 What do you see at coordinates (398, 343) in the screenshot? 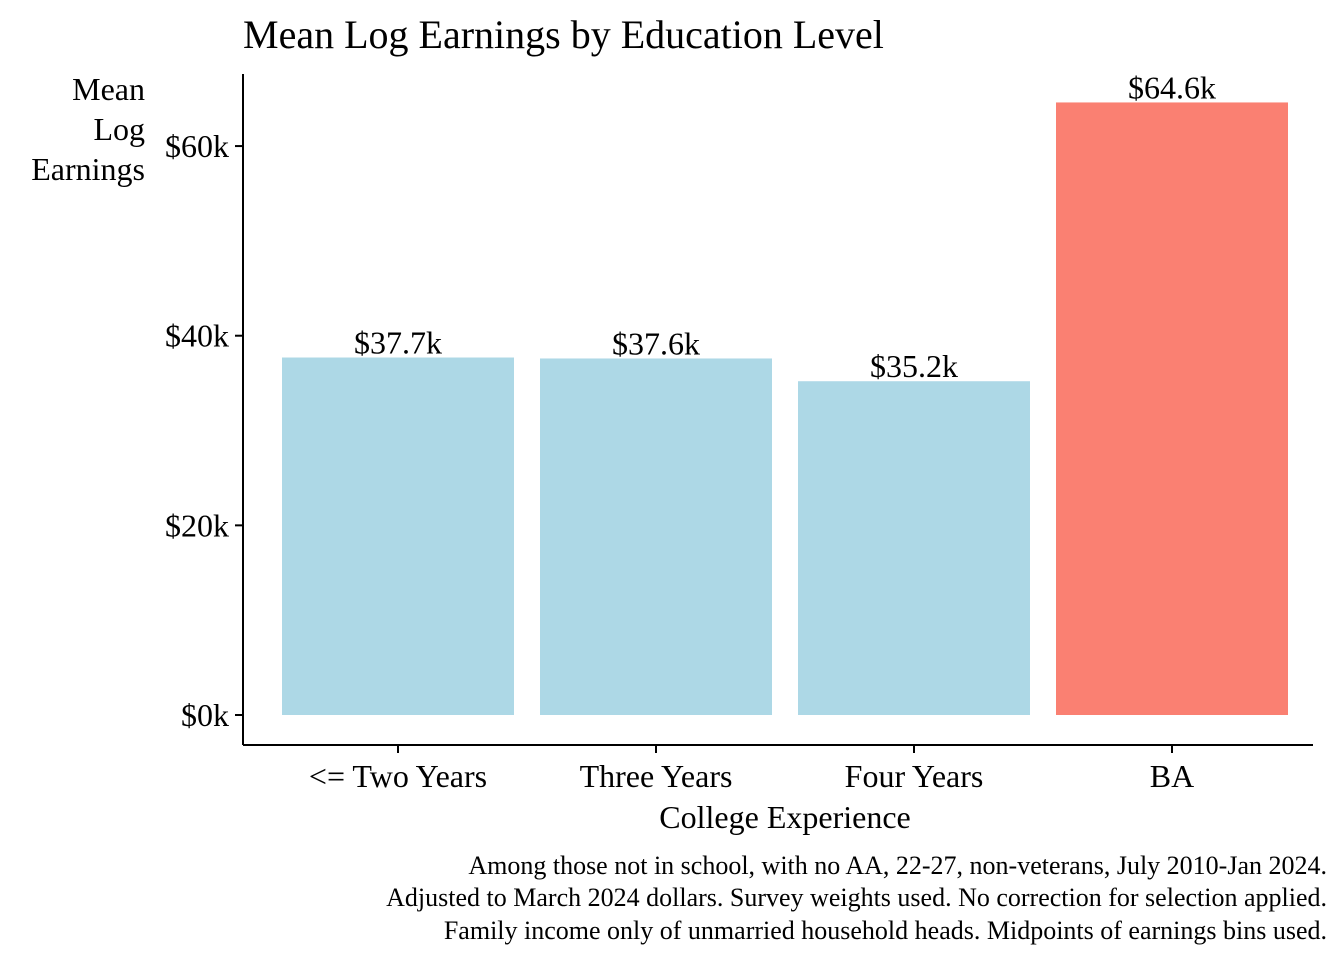
I see `bar-value-label: $37.7k` at bounding box center [398, 343].